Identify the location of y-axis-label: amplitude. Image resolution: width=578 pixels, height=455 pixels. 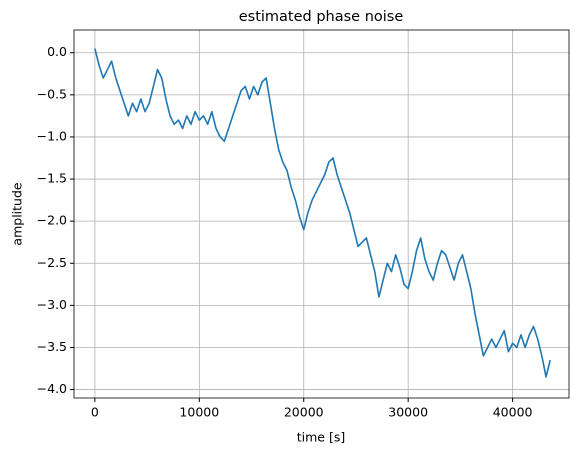
(17, 213).